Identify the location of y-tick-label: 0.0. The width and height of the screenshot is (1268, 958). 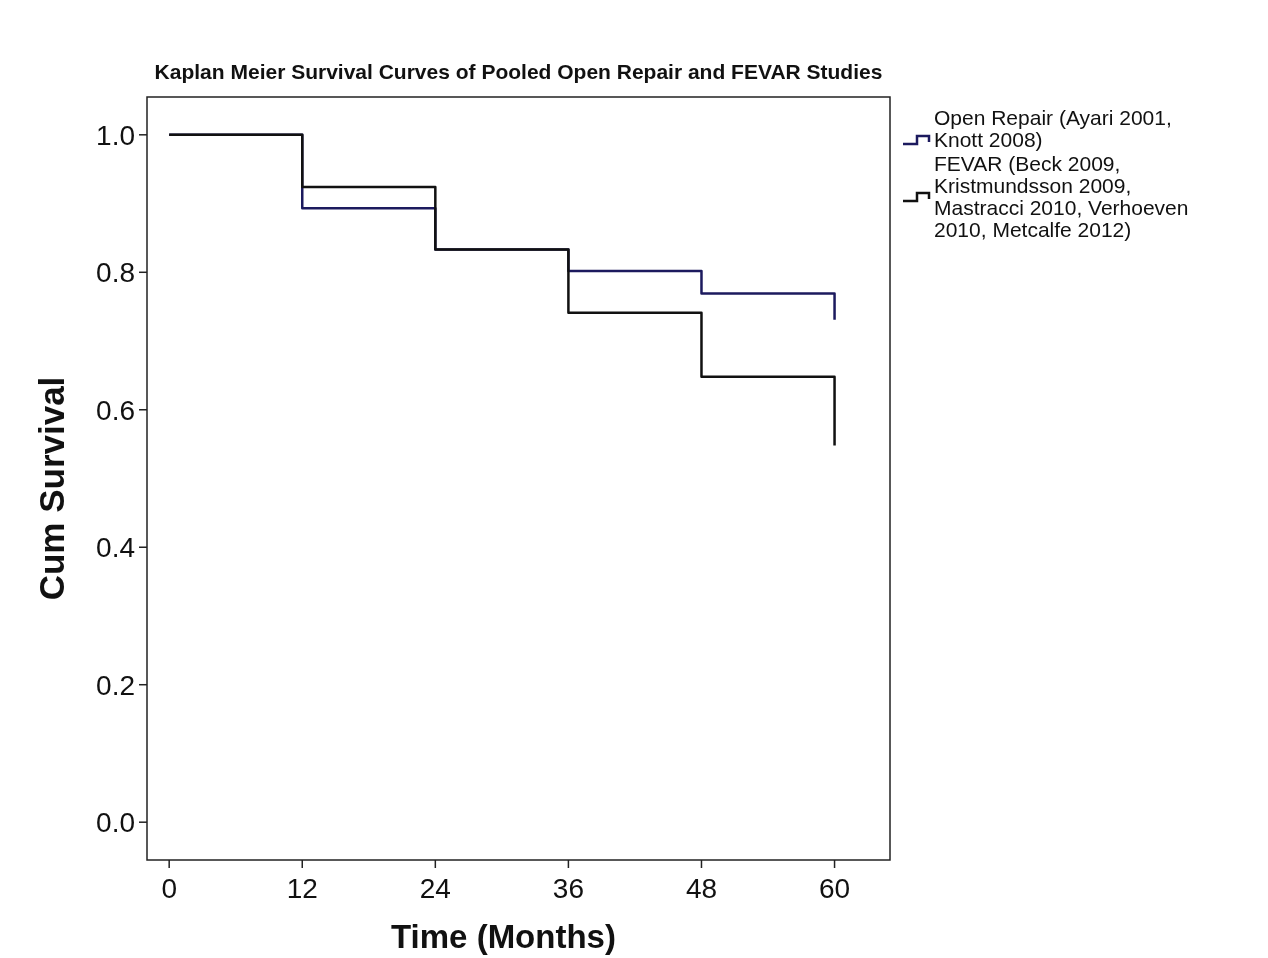
(115, 822).